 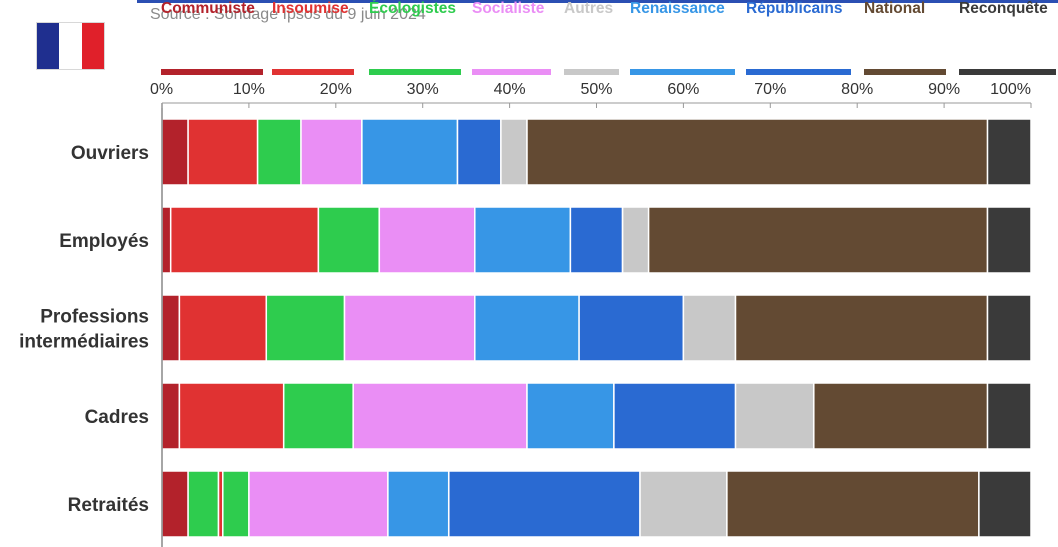 What do you see at coordinates (208, 8) in the screenshot?
I see `legend-label: Parti Communiste` at bounding box center [208, 8].